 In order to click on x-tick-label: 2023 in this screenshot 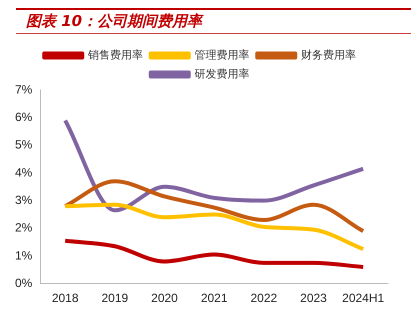, I will do `click(314, 298)`.